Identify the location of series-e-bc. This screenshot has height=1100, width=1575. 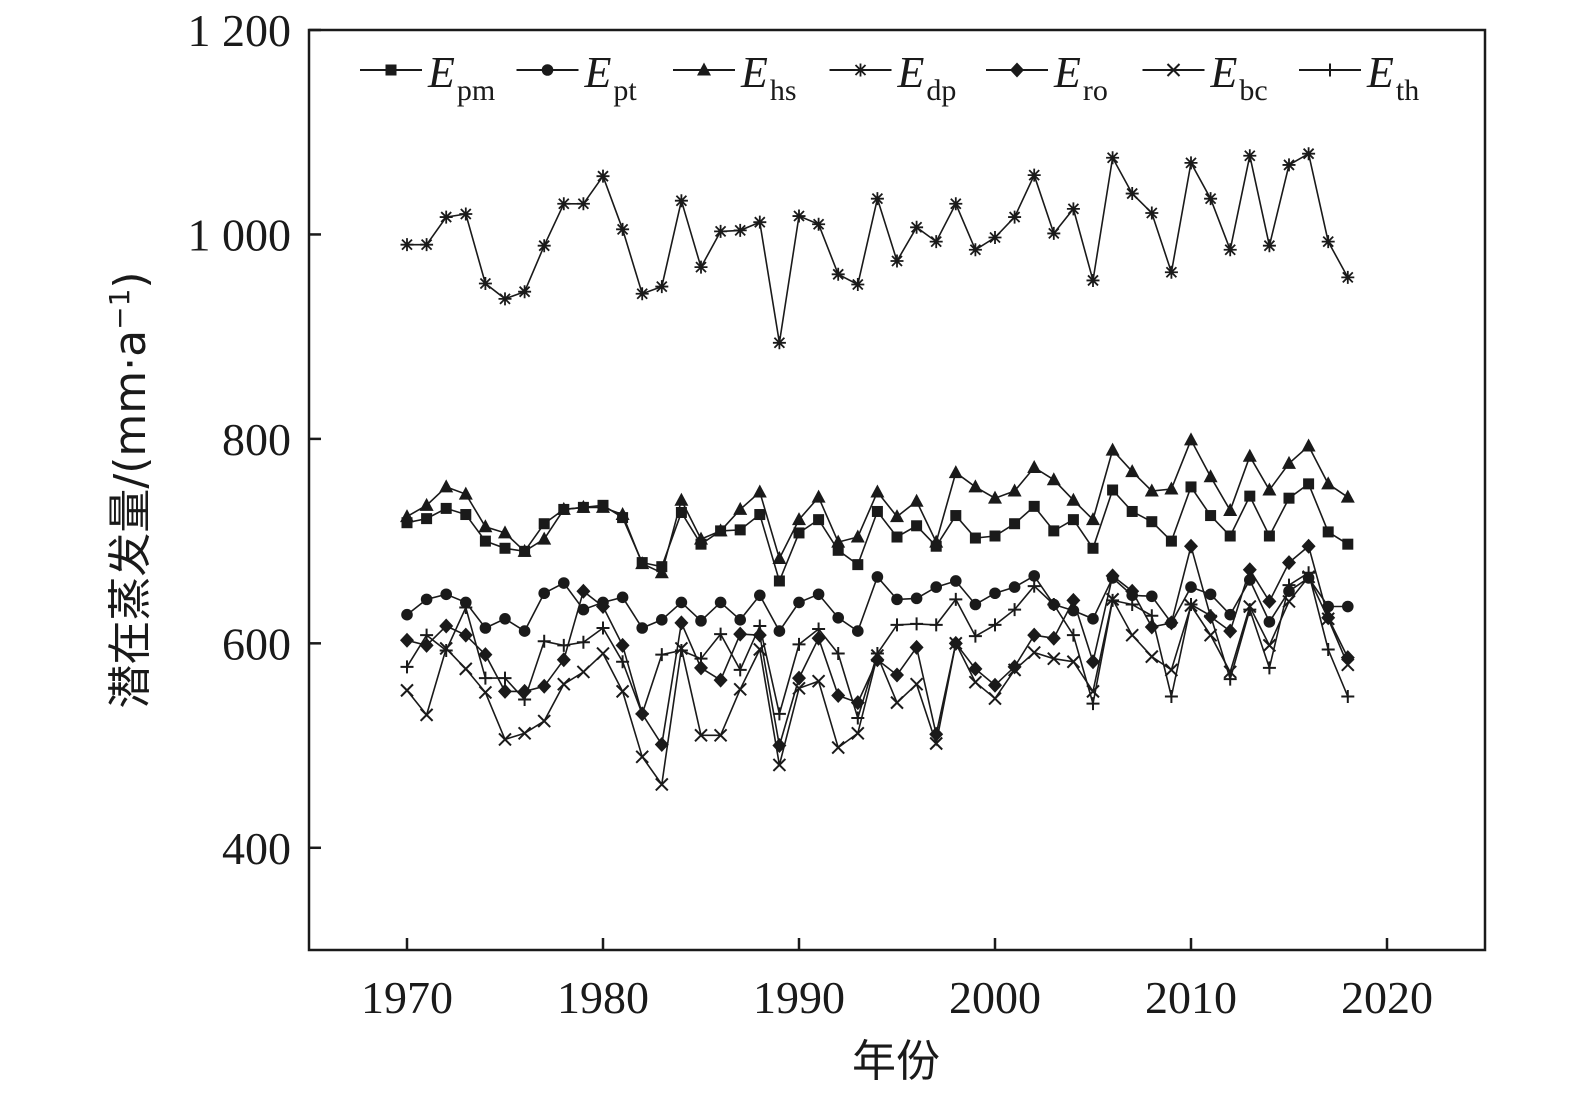
(877, 681).